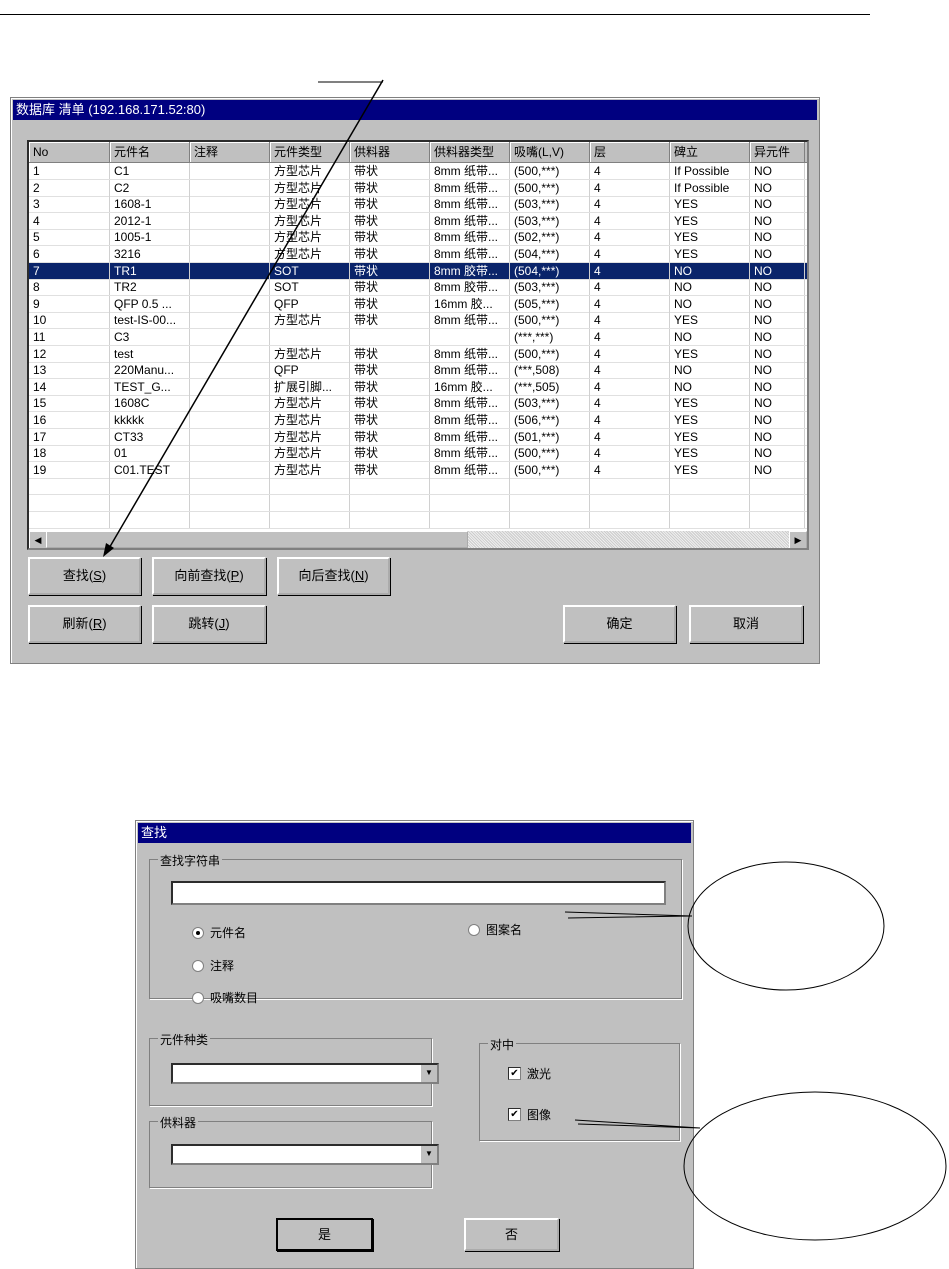 Image resolution: width=949 pixels, height=1269 pixels. Describe the element at coordinates (69, 152) in the screenshot. I see `column-header: No` at that location.